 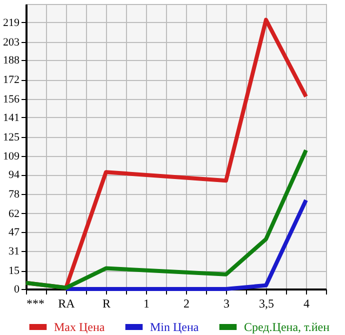 I want to click on x-tick-label: R, so click(x=106, y=303).